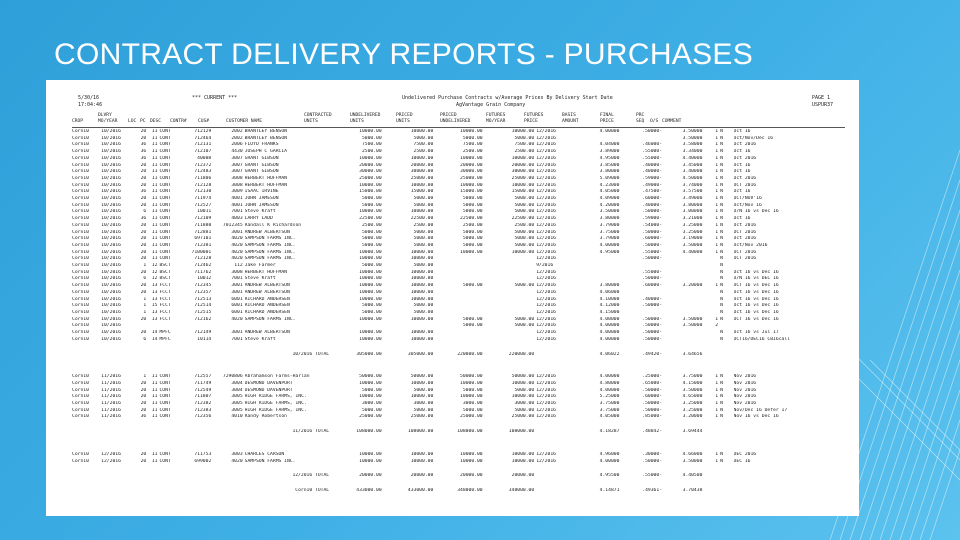 The image size is (960, 540). I want to click on column-header: CUSTOMER NAME, so click(244, 121).